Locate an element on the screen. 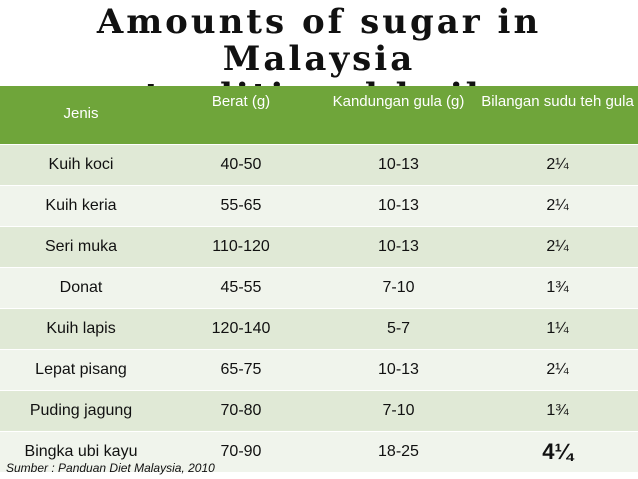  table-row: Lepat pisang 65-75 10-13 2¼ is located at coordinates (319, 369).